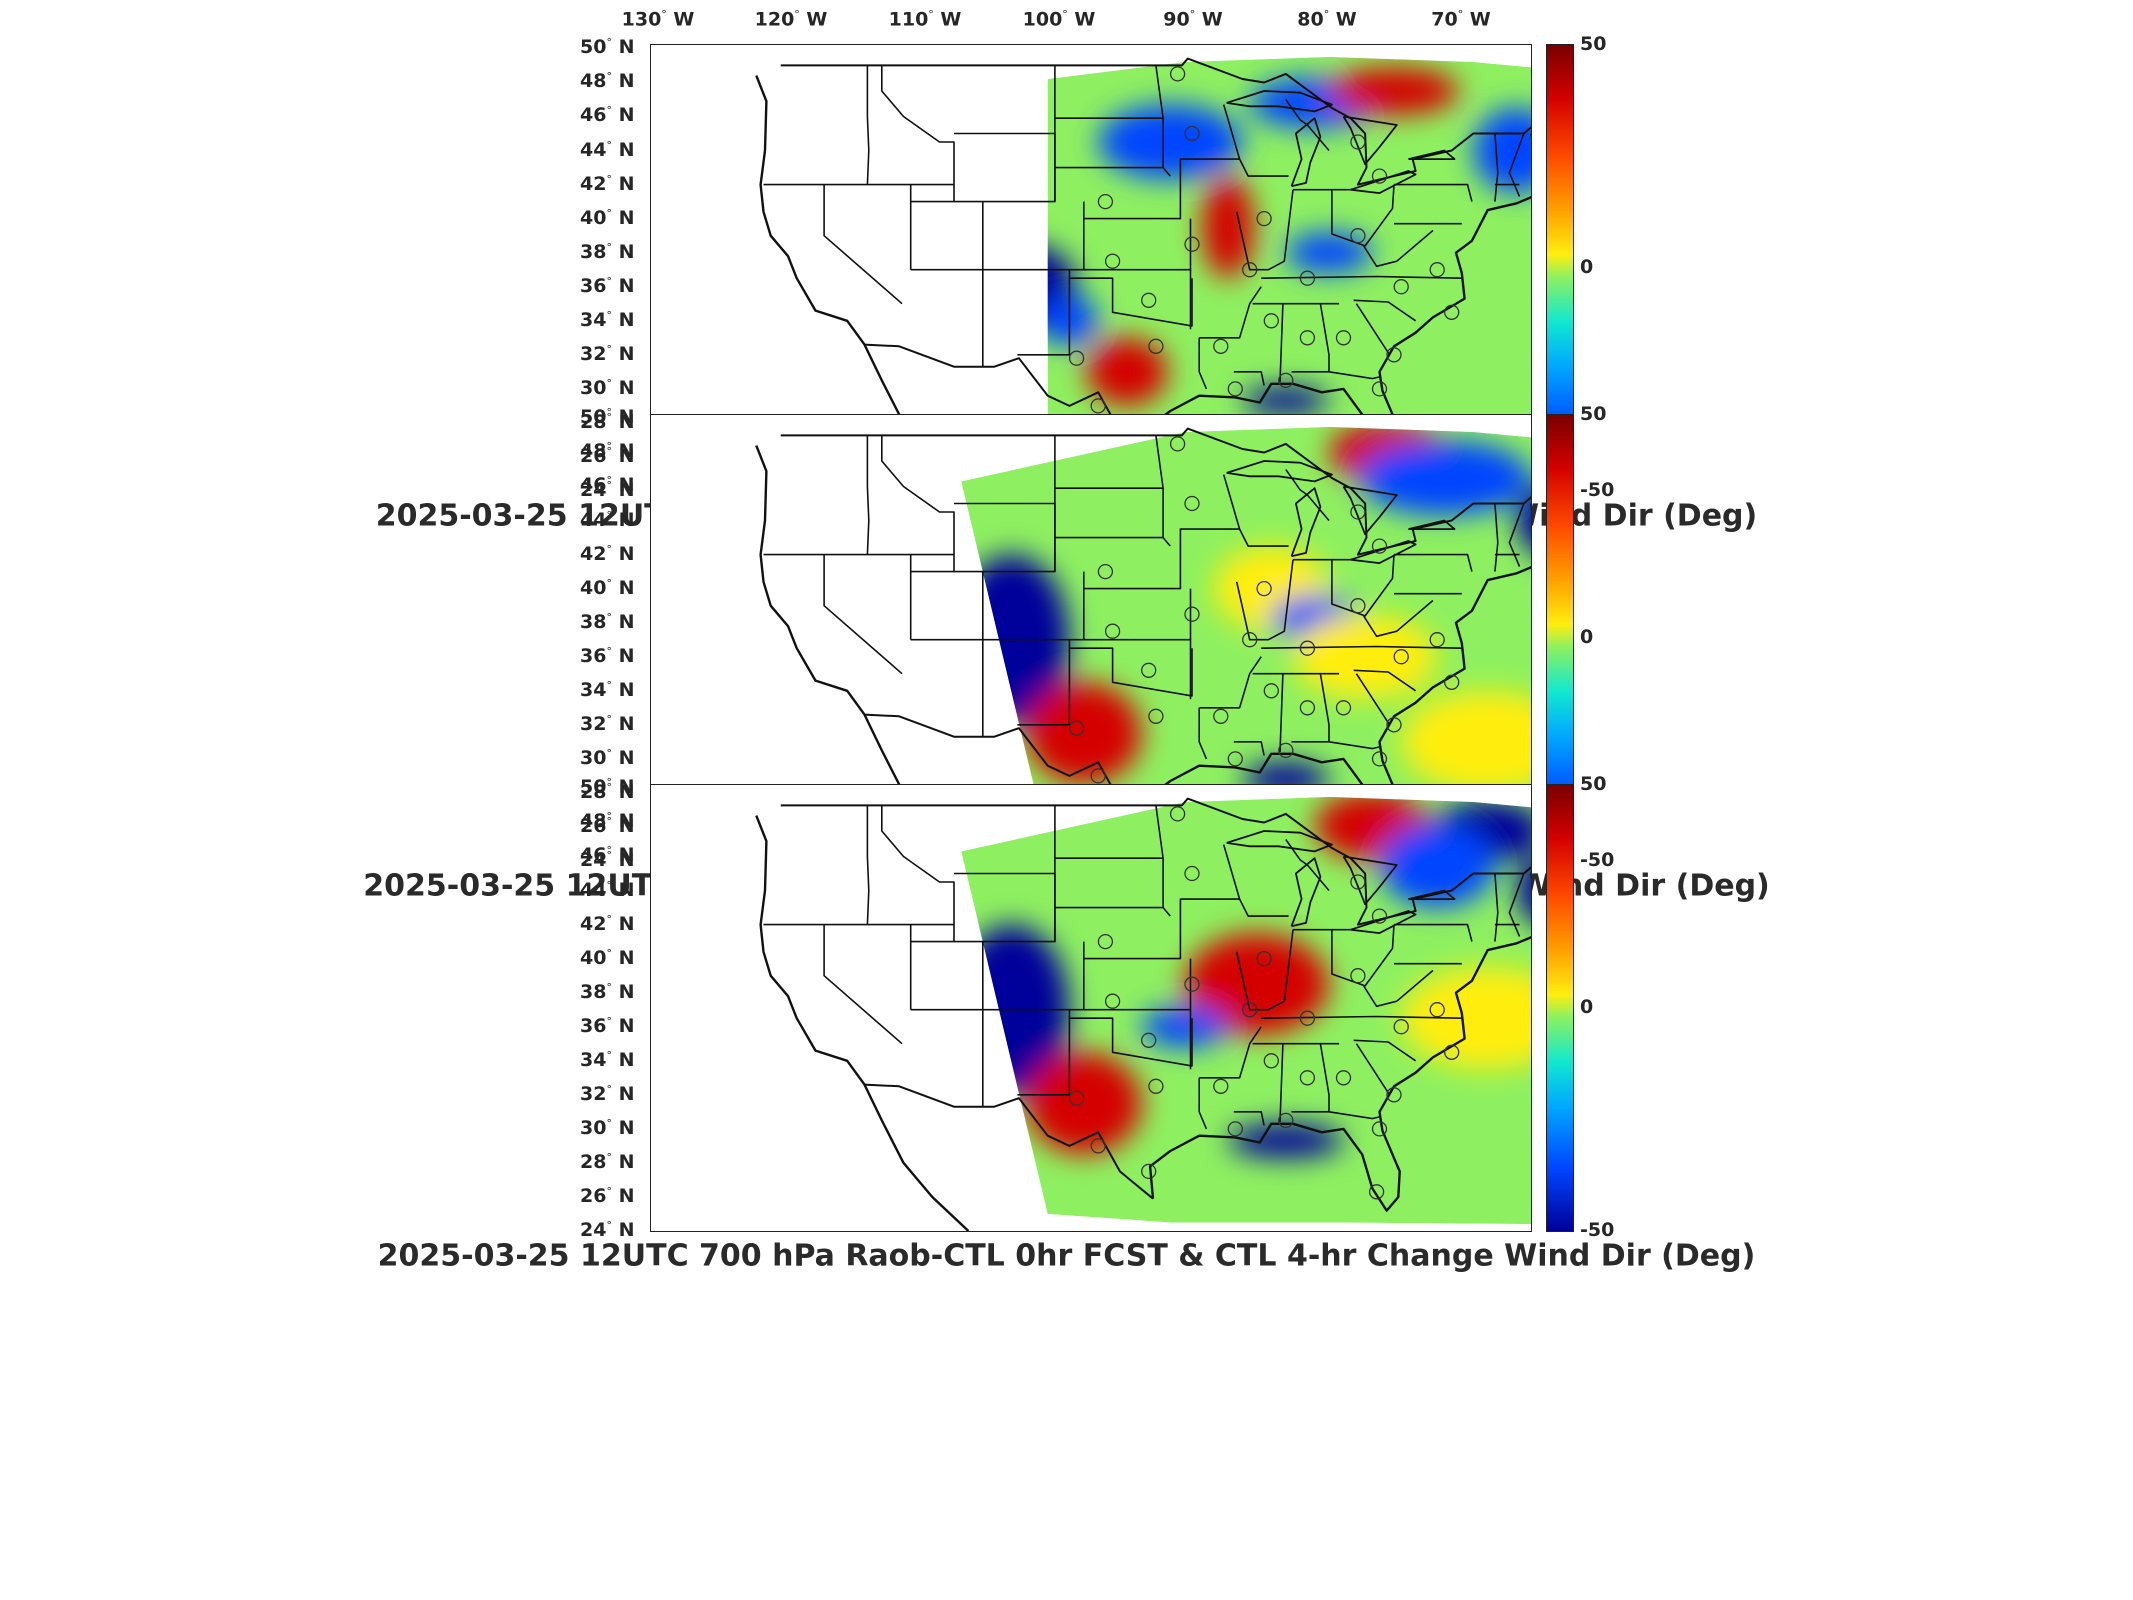  I want to click on latitude-label: 36° N, so click(607, 1025).